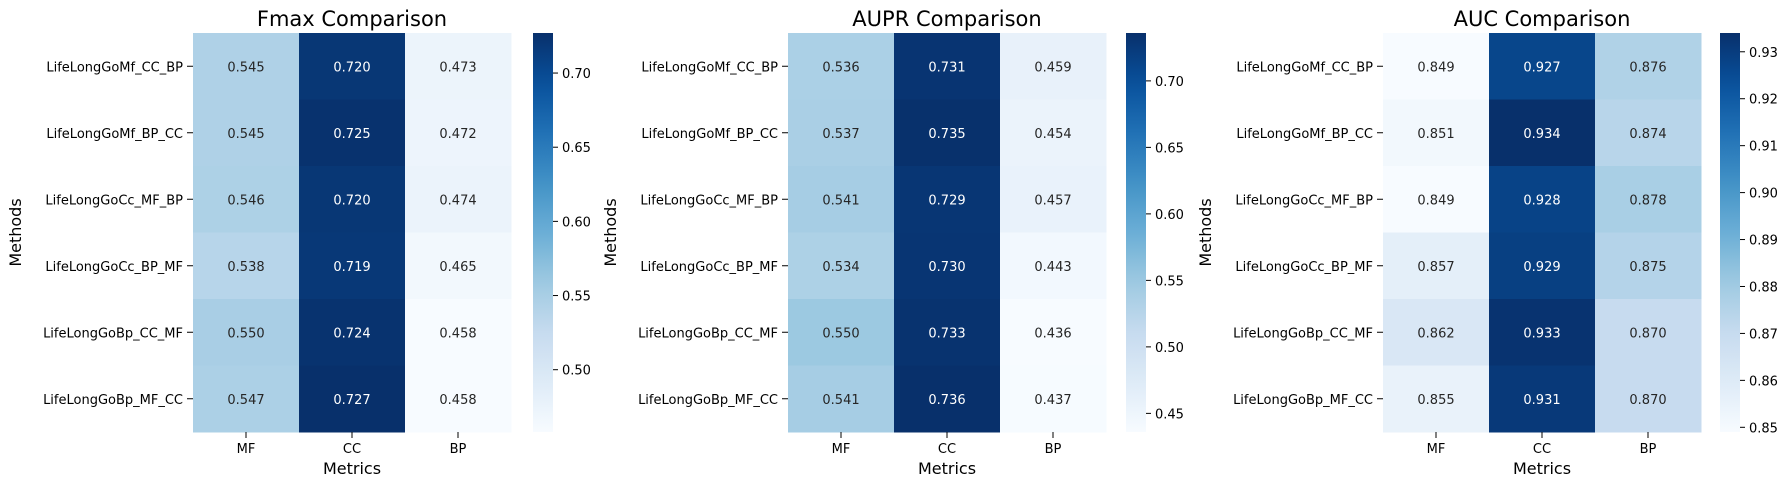 The width and height of the screenshot is (1790, 490). I want to click on cell-value-label: 0.457, so click(1052, 200).